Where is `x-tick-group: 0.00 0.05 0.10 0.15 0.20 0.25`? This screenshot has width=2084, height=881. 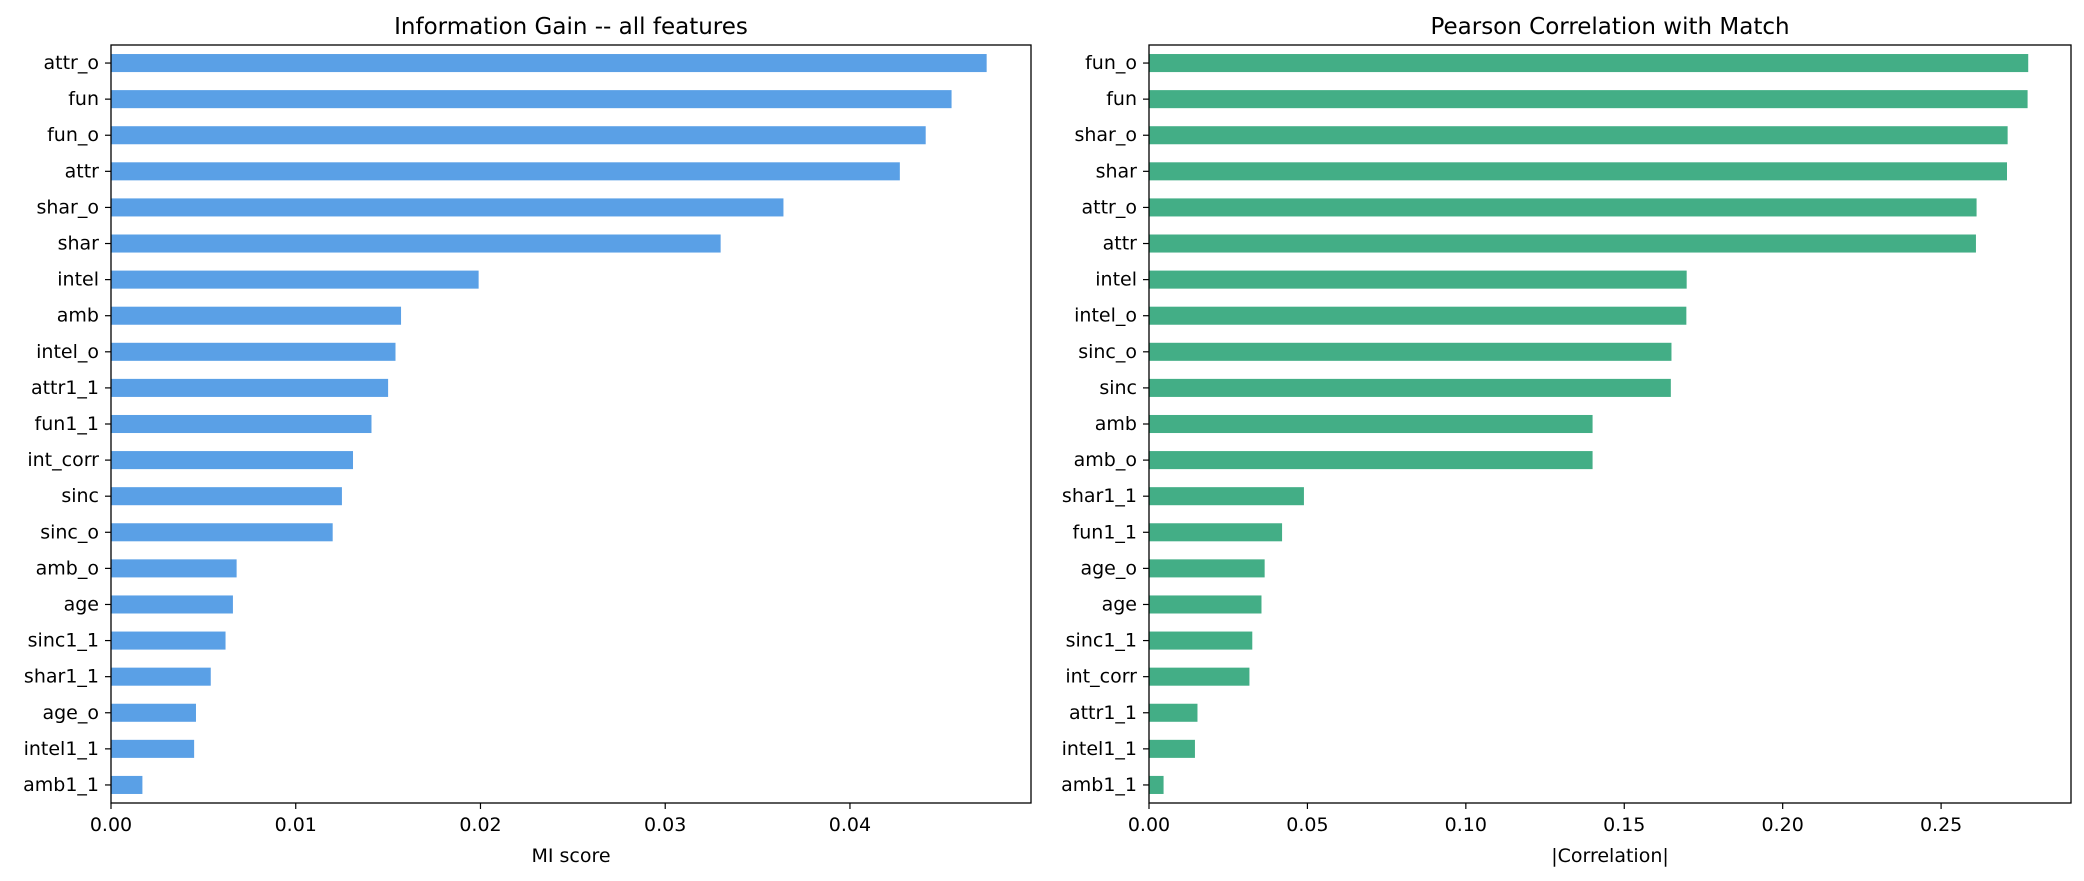 x-tick-group: 0.00 0.05 0.10 0.15 0.20 0.25 is located at coordinates (1545, 819).